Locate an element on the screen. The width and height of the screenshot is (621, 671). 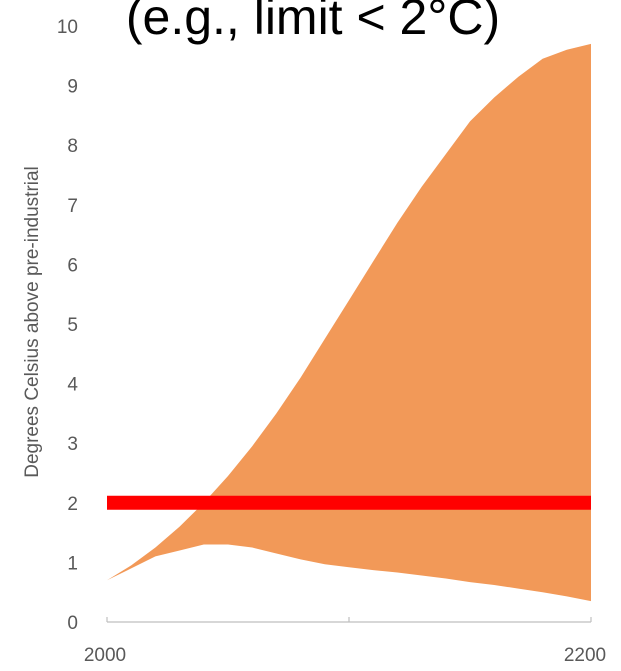
y-tick-label: 6 is located at coordinates (72, 265).